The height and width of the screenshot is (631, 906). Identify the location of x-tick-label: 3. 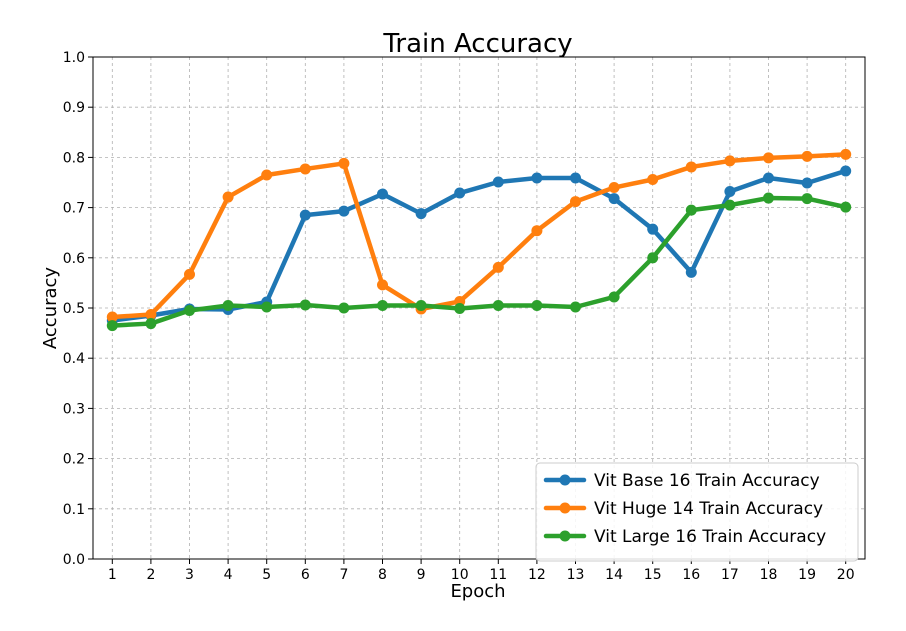
(189, 575).